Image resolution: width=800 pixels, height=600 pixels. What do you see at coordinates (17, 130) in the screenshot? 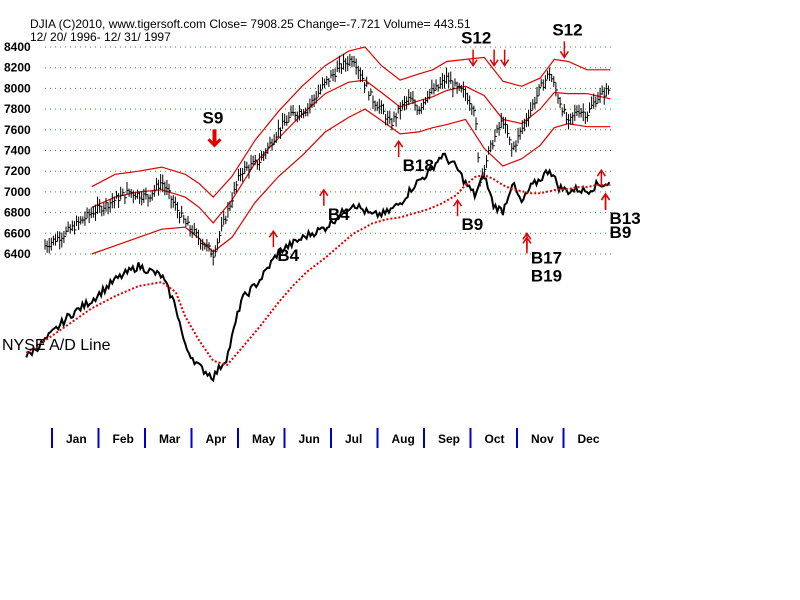
I see `y-tick-label: 7600` at bounding box center [17, 130].